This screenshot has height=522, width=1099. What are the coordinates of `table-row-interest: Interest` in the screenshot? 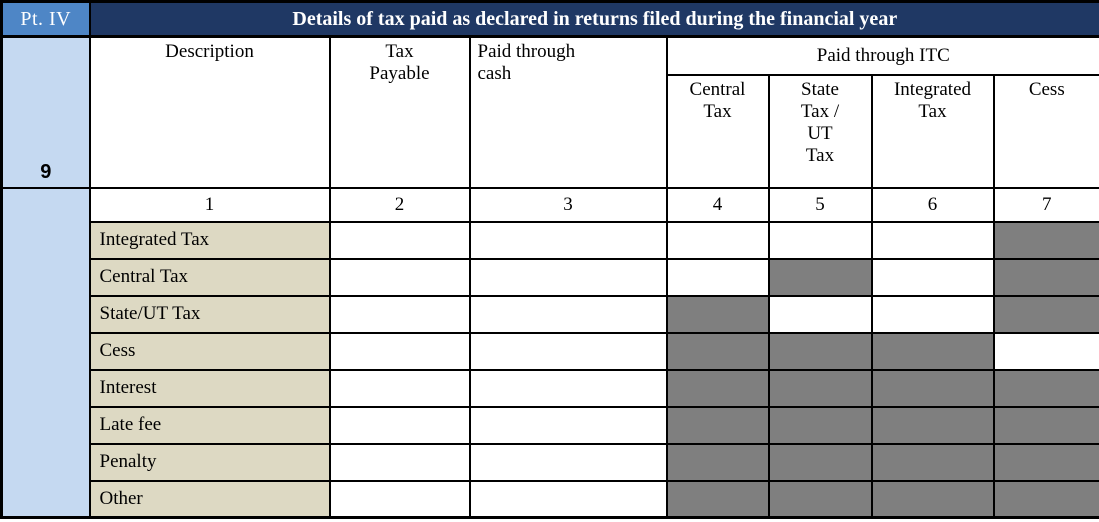 It's located at (550, 388).